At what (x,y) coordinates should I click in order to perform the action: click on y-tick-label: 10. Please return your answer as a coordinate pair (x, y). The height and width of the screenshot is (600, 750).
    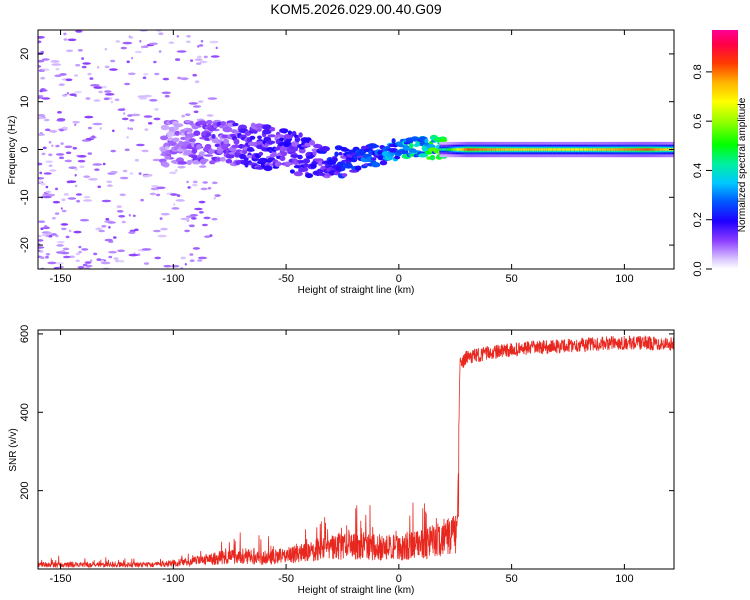
    Looking at the image, I should click on (25, 102).